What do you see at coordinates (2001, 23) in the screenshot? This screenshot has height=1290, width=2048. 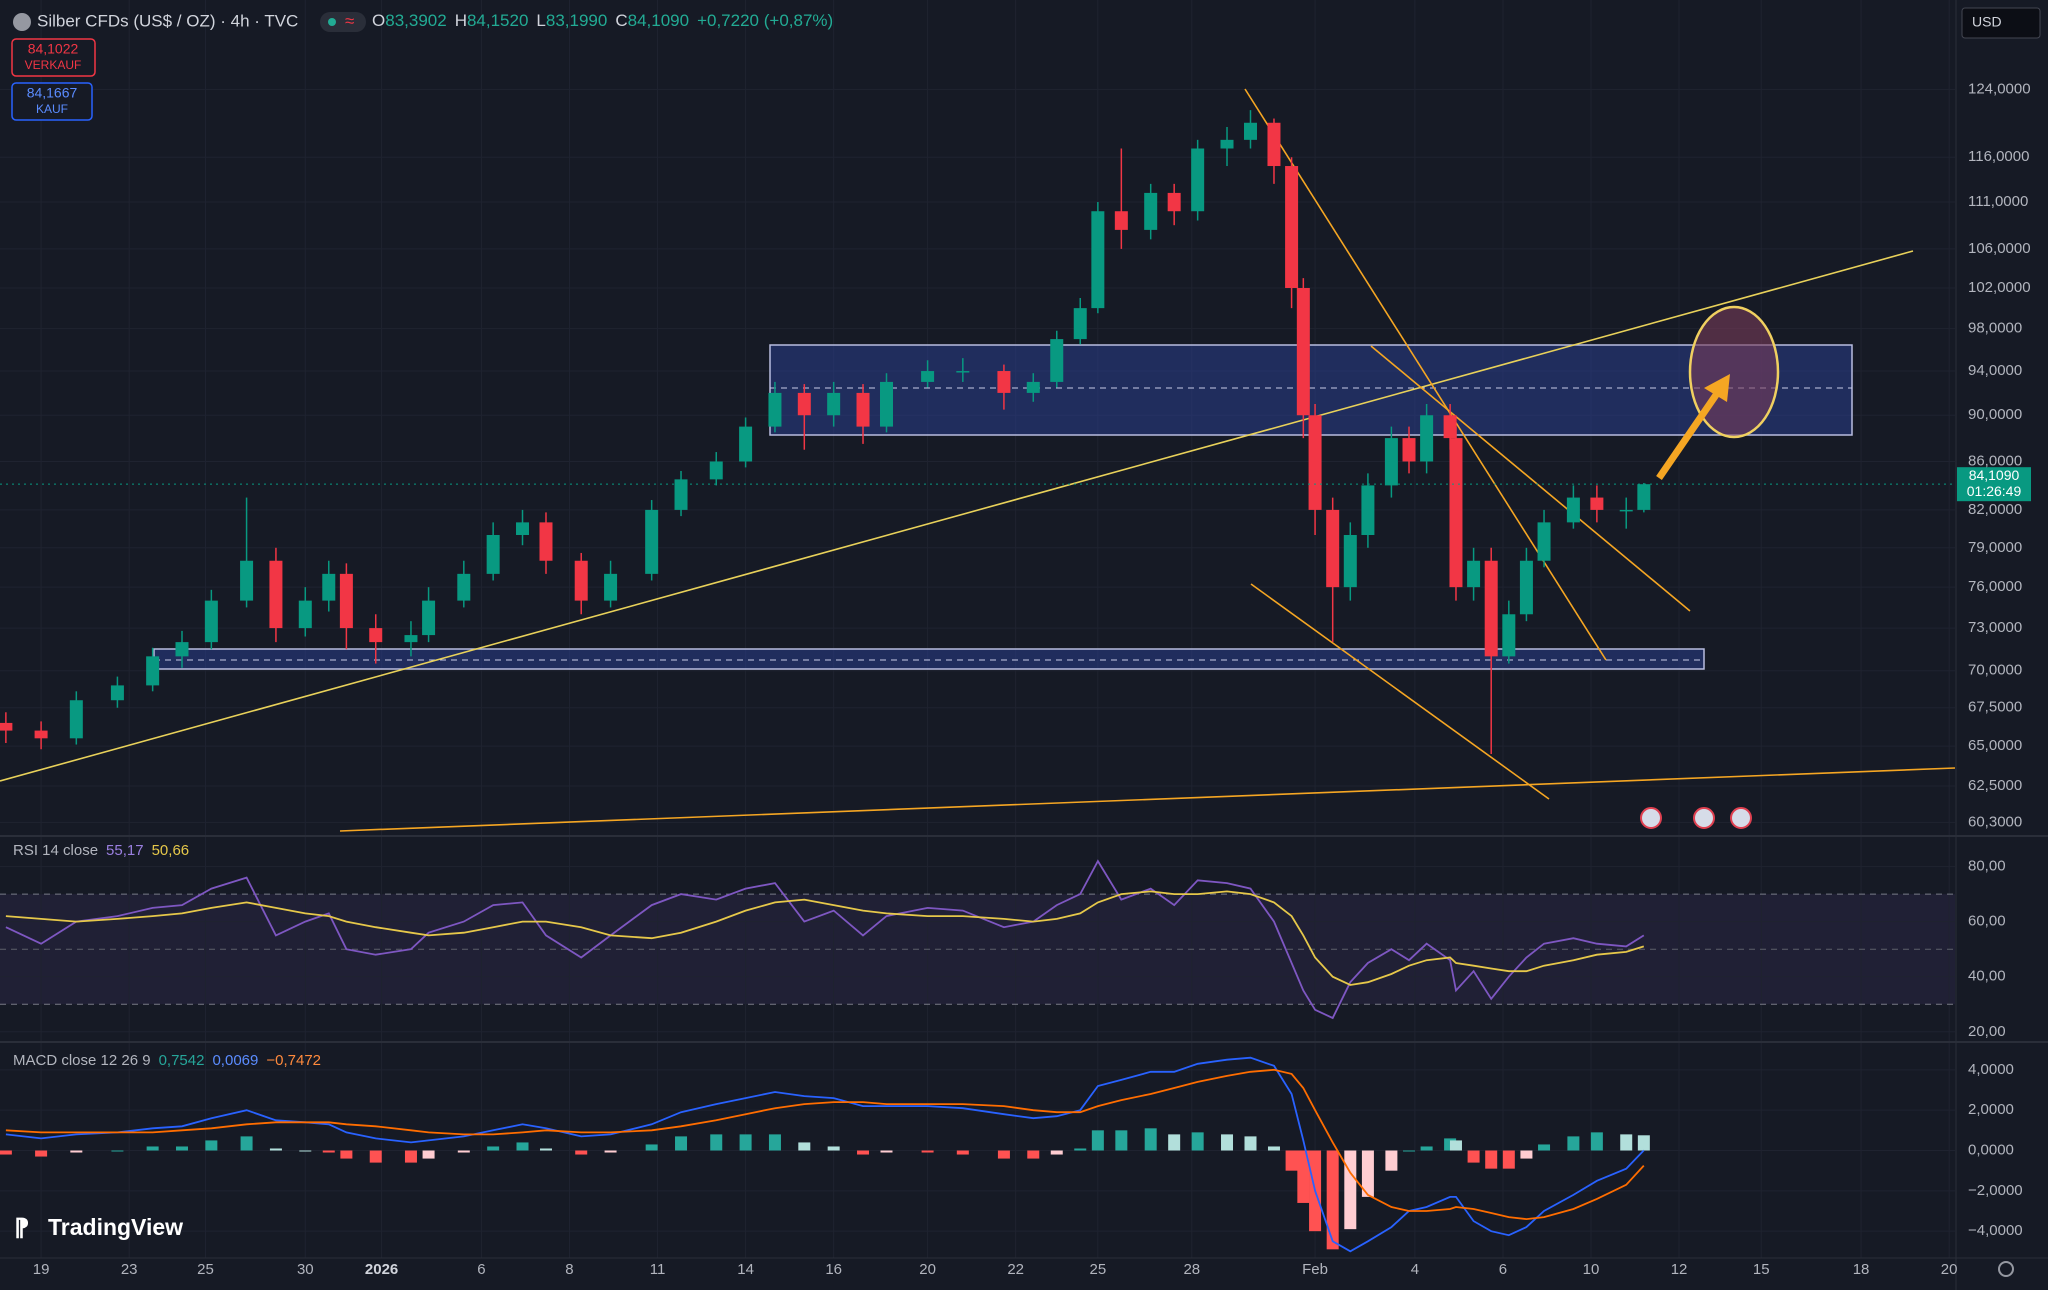 I see `currency-button` at bounding box center [2001, 23].